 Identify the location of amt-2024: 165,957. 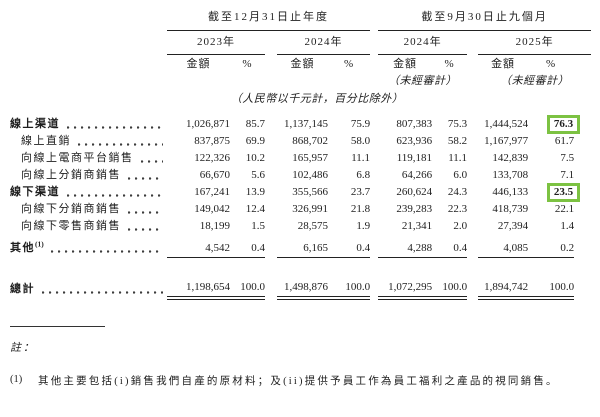
(310, 158).